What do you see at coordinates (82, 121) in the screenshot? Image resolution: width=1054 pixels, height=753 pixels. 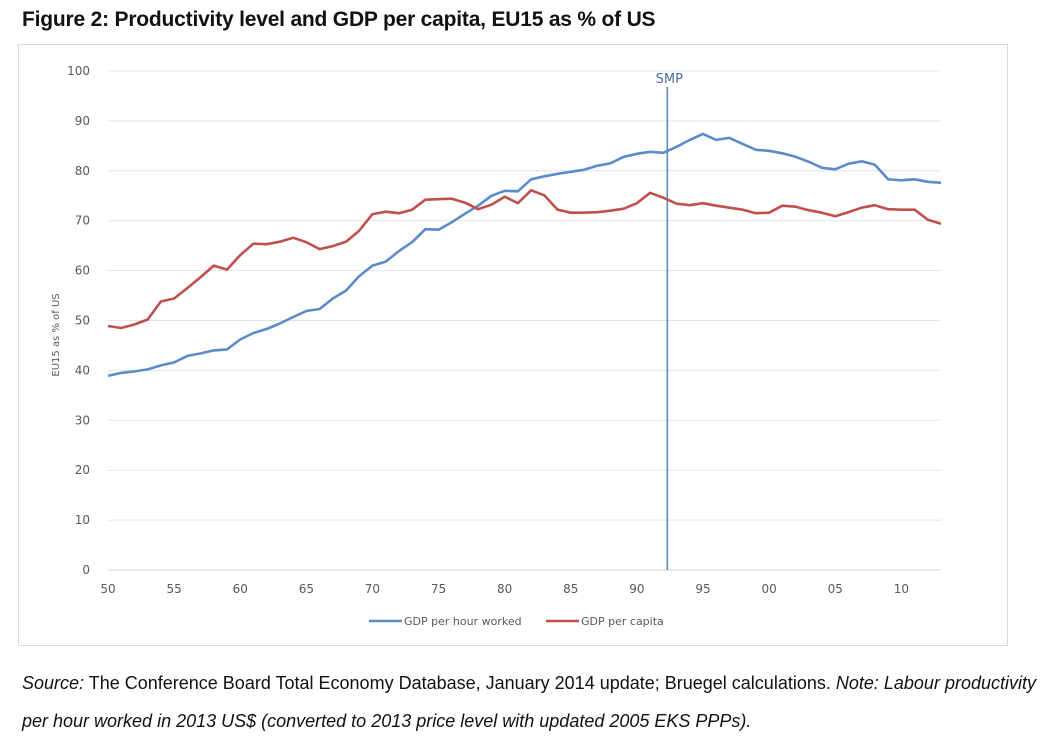 I see `y-tick-label: 90` at bounding box center [82, 121].